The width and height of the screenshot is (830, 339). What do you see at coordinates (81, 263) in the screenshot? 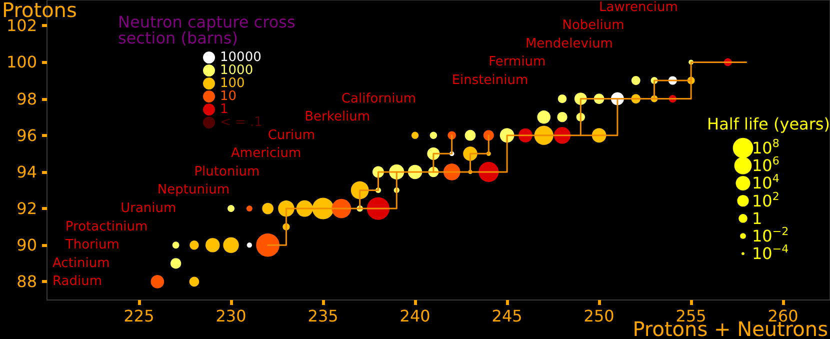
I see `annotation: Actinium` at bounding box center [81, 263].